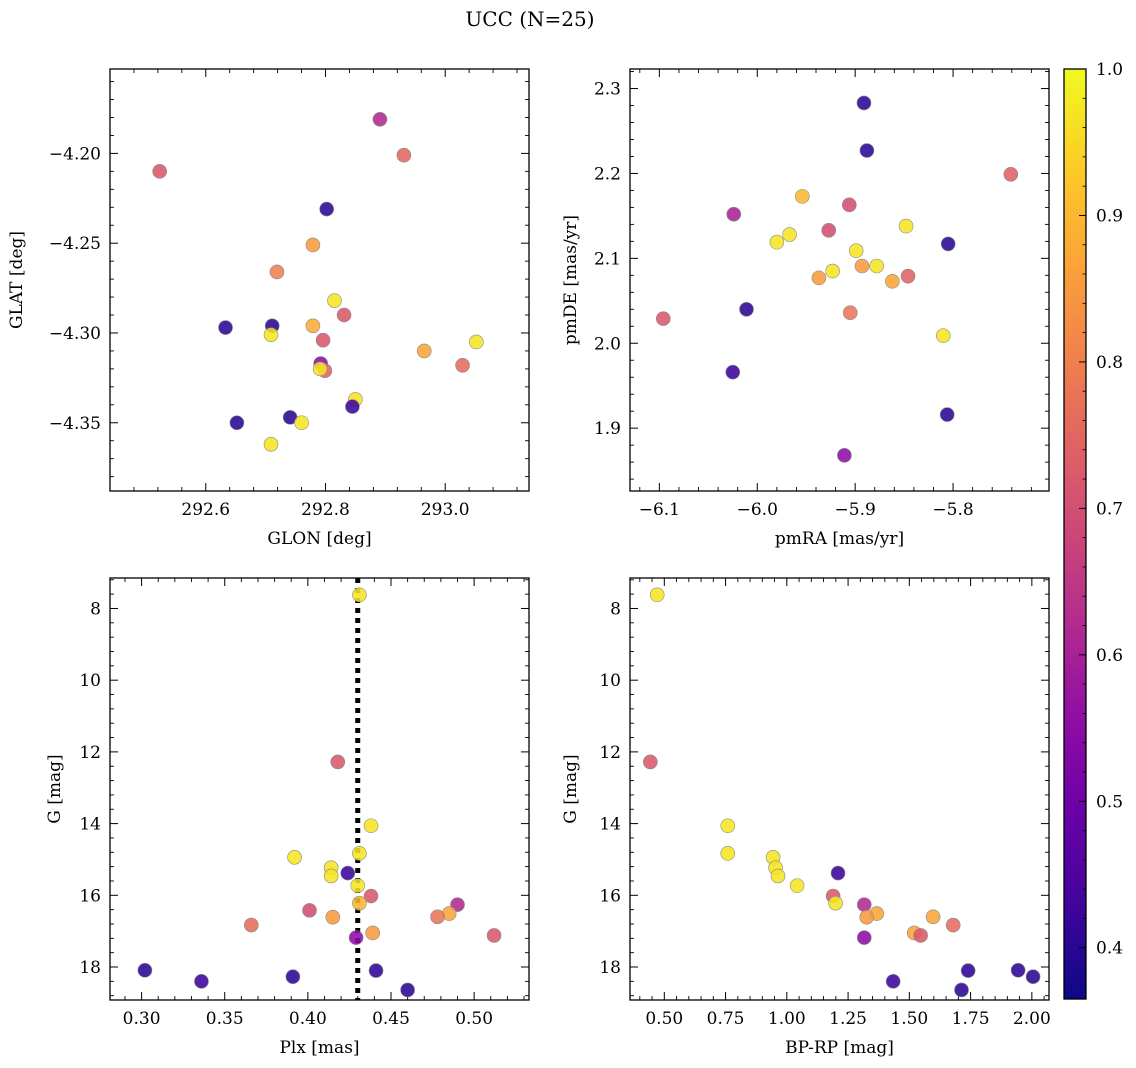  Describe the element at coordinates (571, 280) in the screenshot. I see `y-axis-label: pmDE [mas/yr]` at that location.